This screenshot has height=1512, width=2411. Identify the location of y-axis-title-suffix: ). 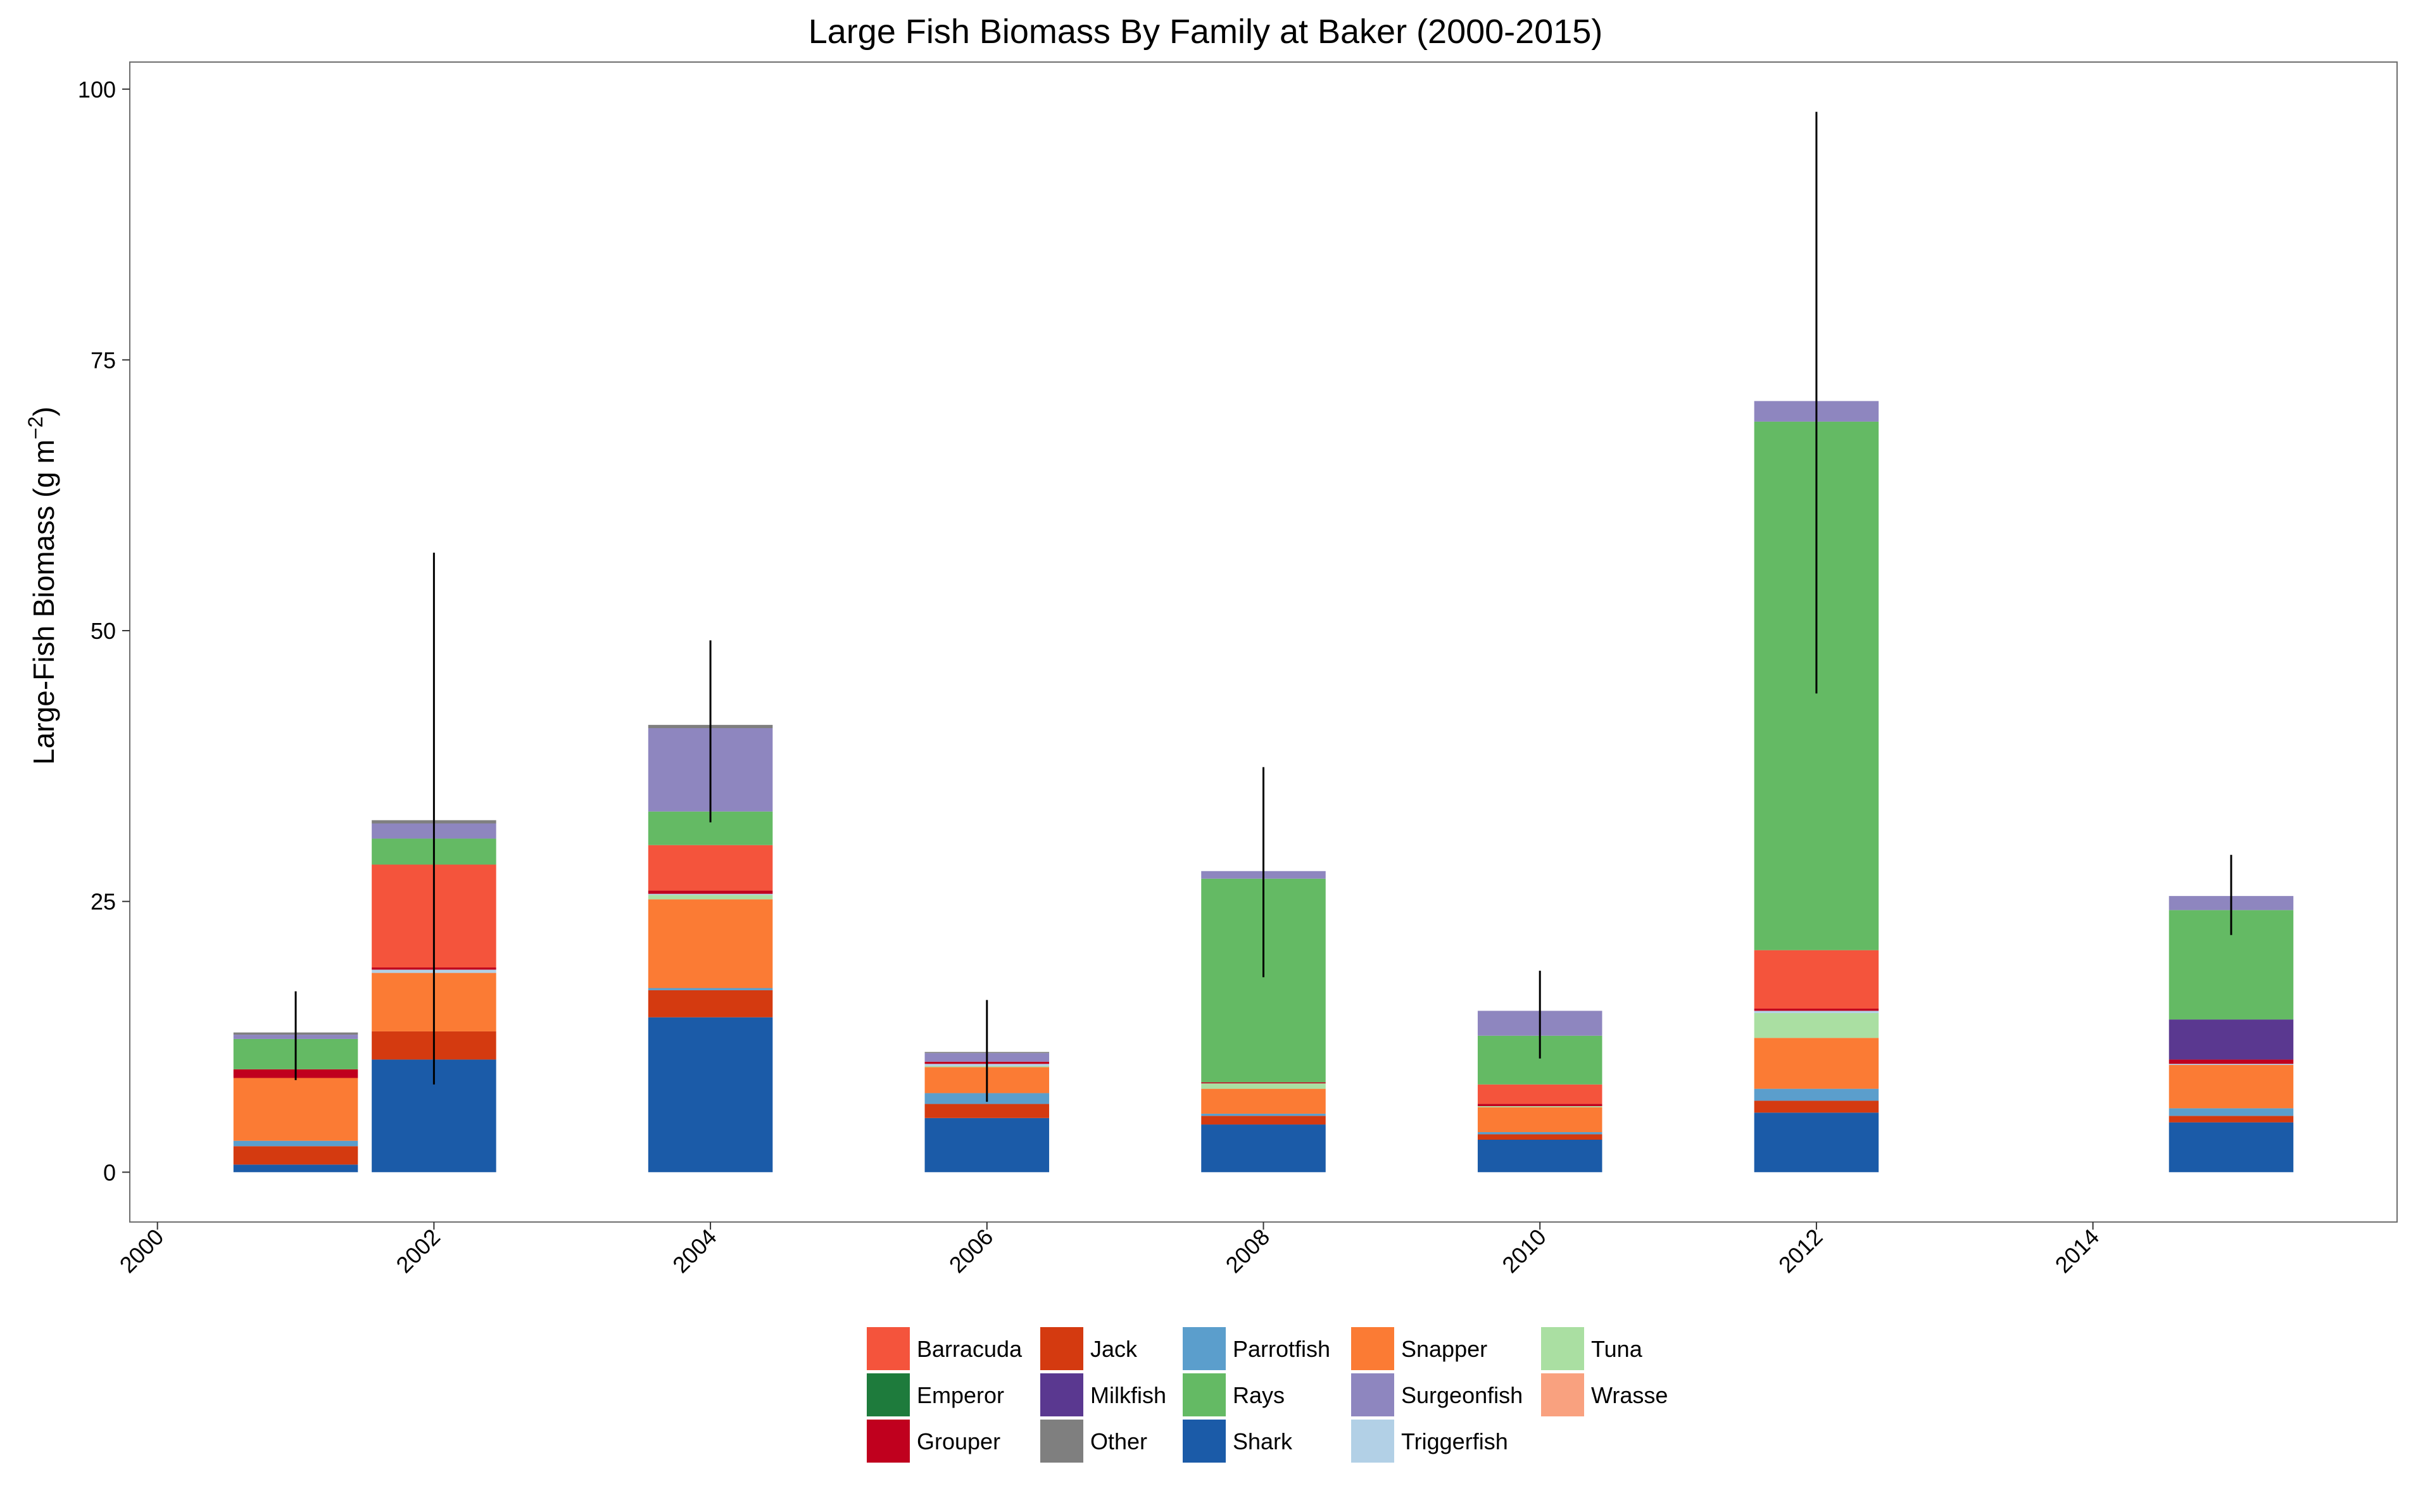
(43, 411).